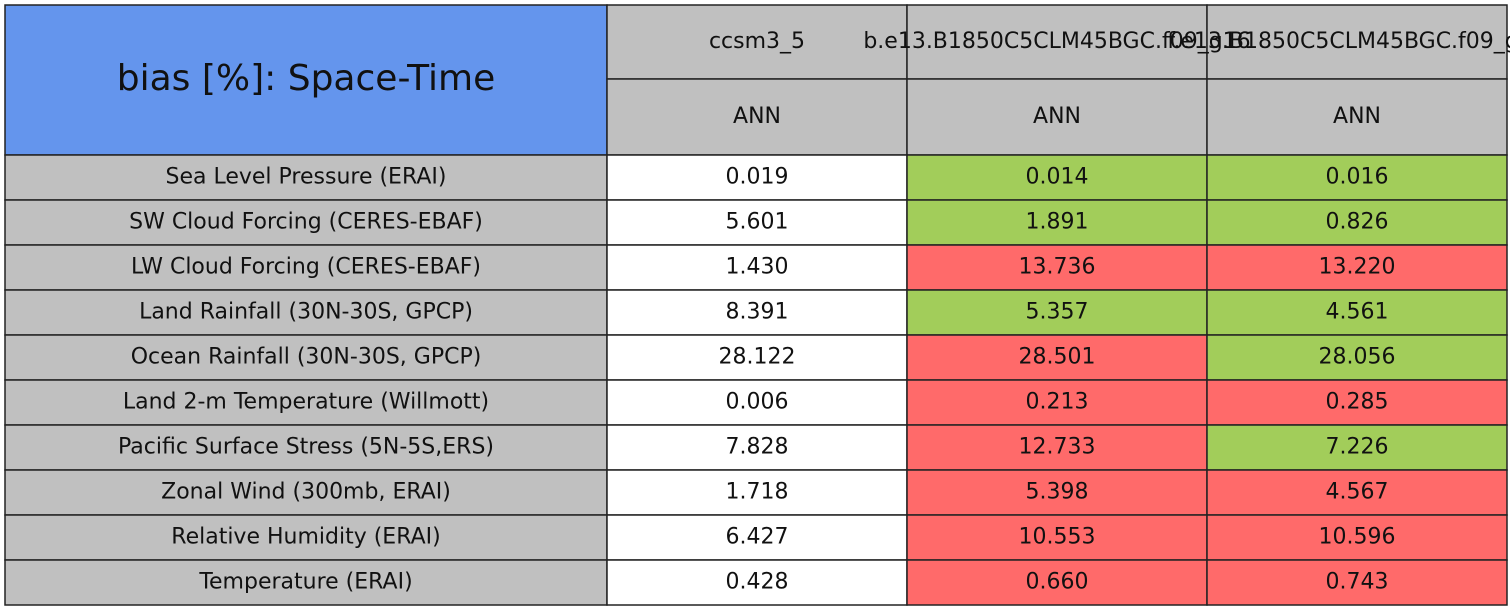 Image resolution: width=1510 pixels, height=611 pixels. I want to click on value: 28.501, so click(1057, 357).